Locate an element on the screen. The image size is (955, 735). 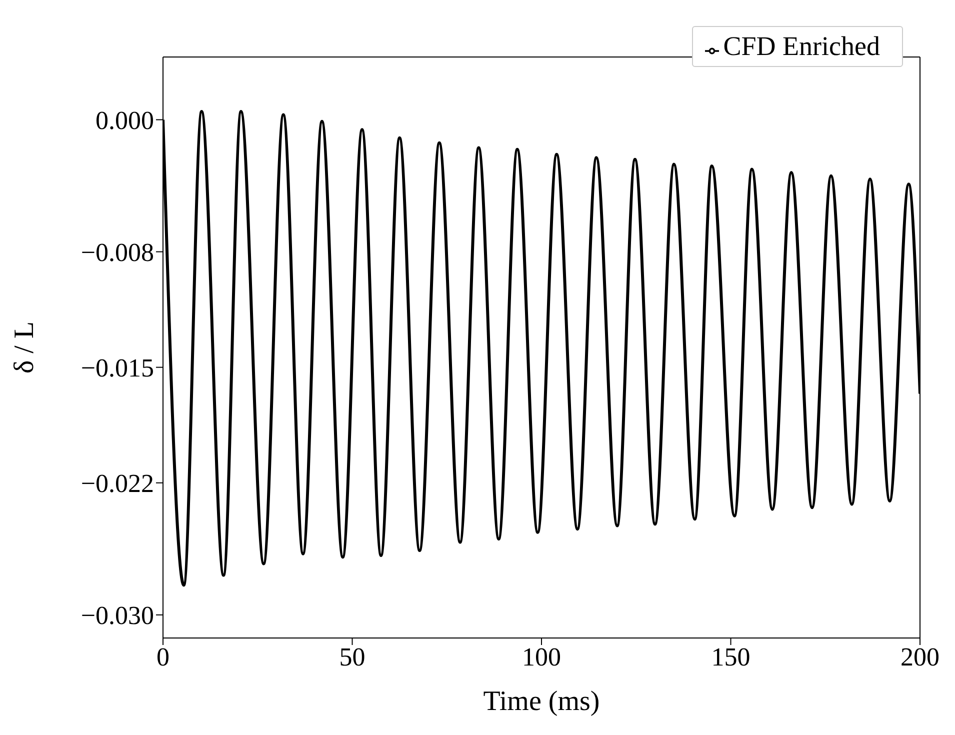
legend-label: CFD Enriched is located at coordinates (801, 46).